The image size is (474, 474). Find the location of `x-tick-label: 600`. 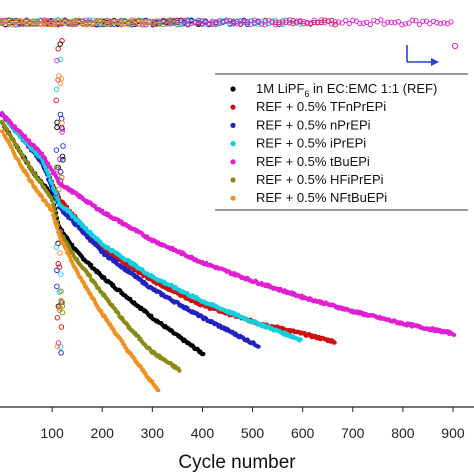

x-tick-label: 600 is located at coordinates (303, 433).